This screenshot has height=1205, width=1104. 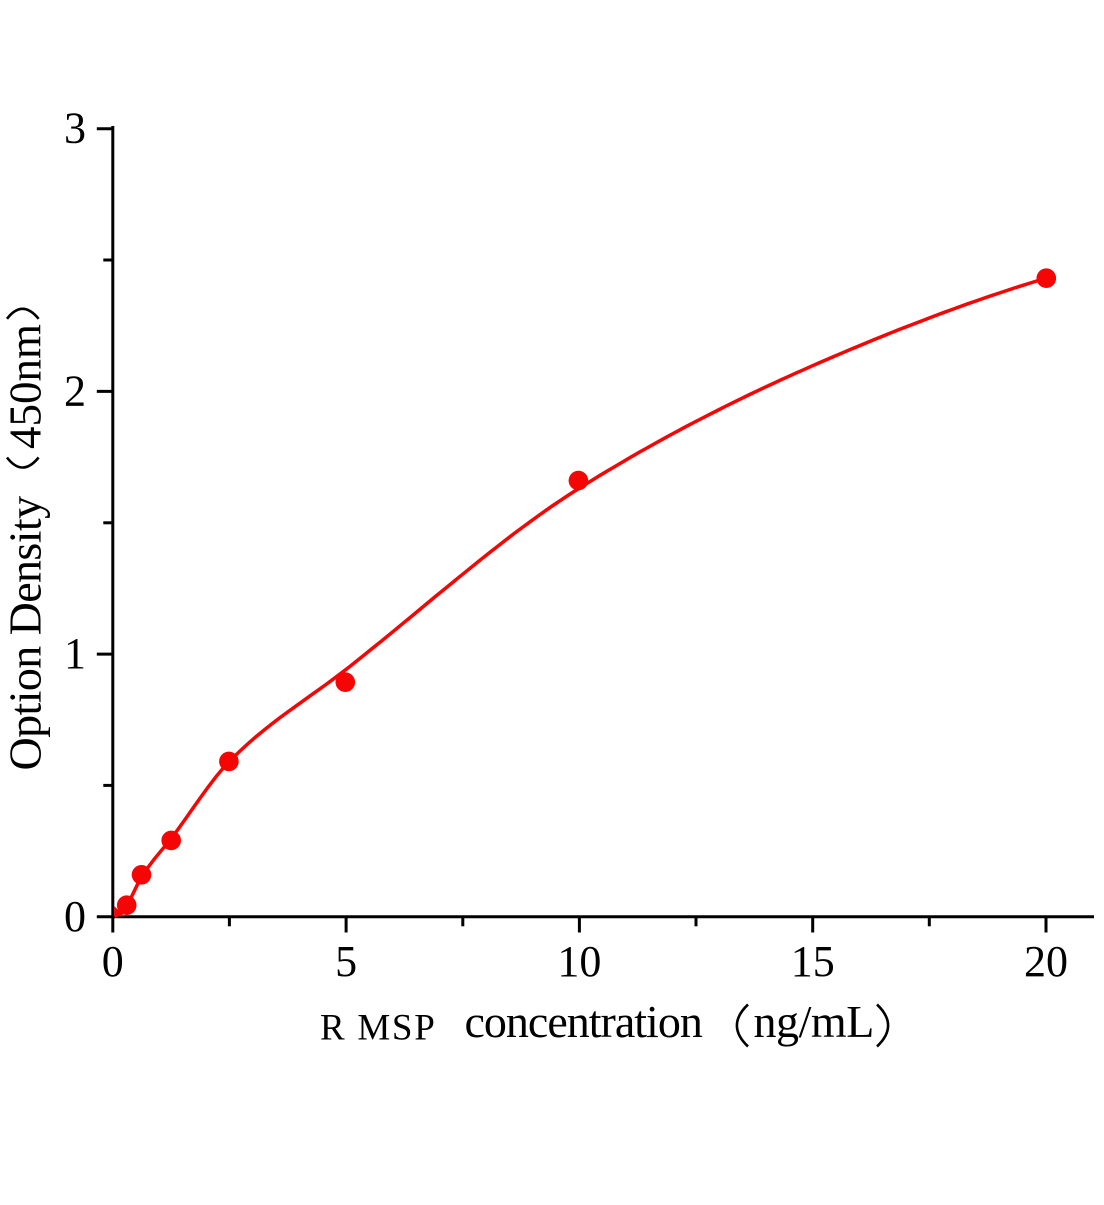 What do you see at coordinates (378, 1028) in the screenshot?
I see `svg-text: R MSP` at bounding box center [378, 1028].